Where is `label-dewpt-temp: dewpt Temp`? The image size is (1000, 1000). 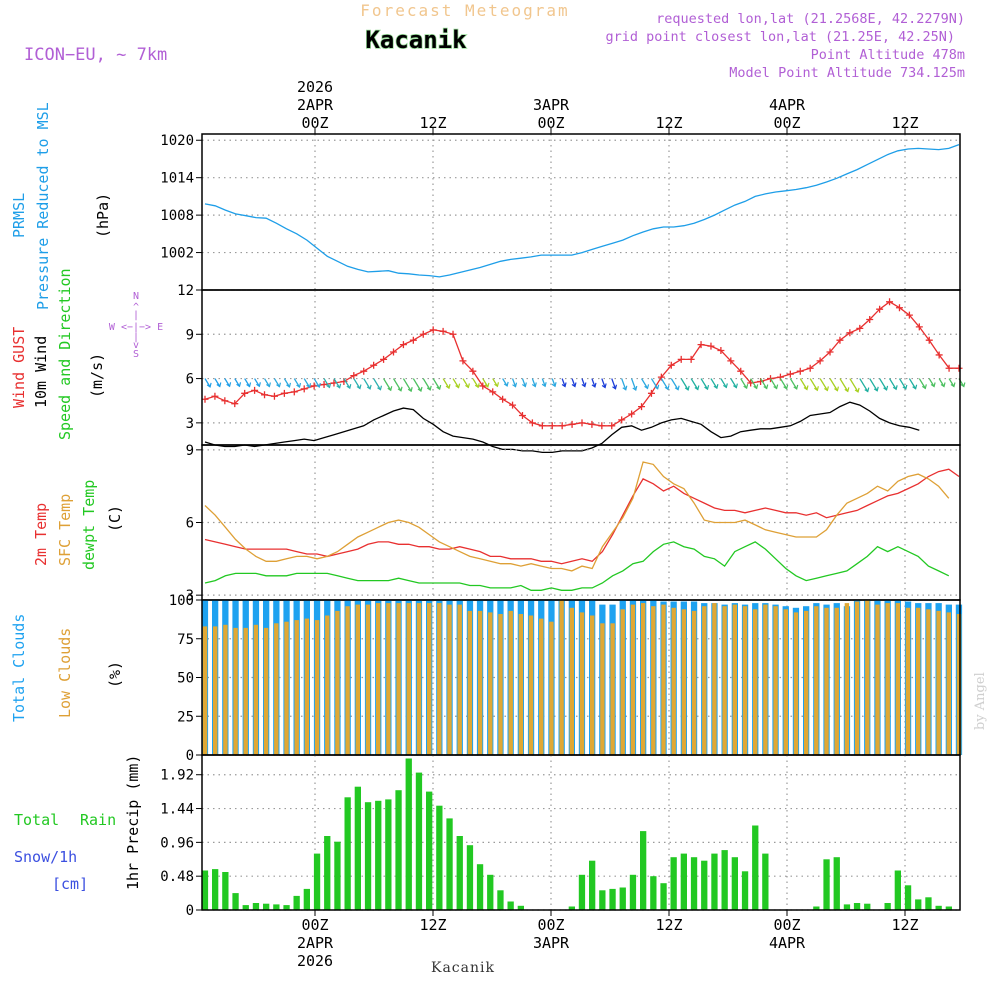
label-dewpt-temp: dewpt Temp is located at coordinates (89, 525).